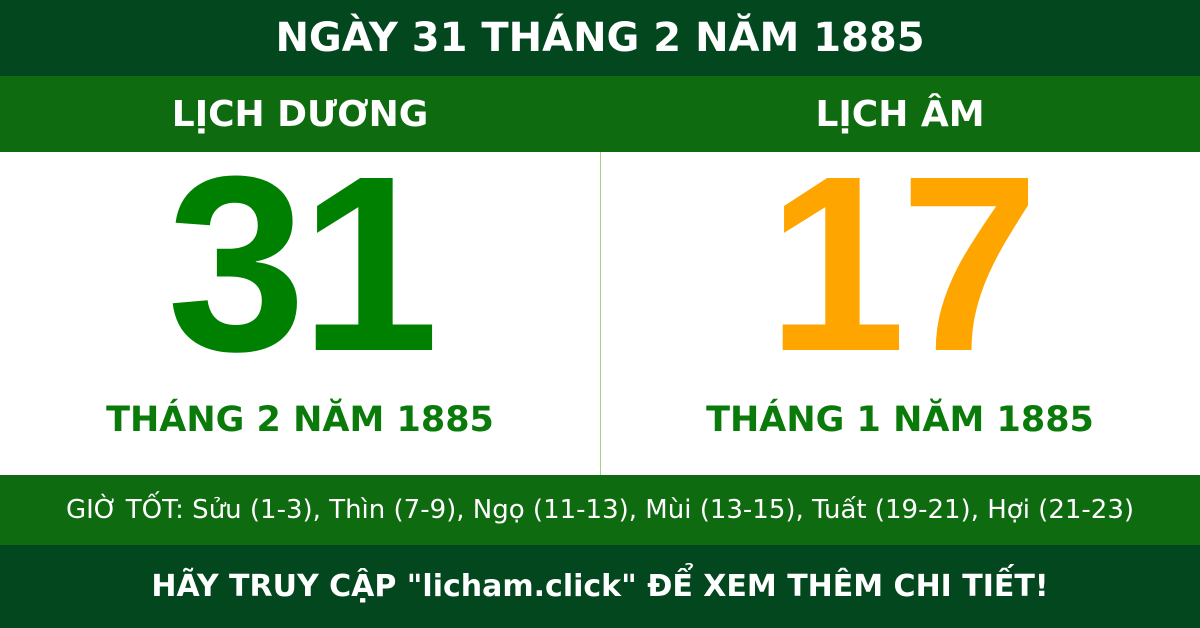  I want to click on divider, so click(600, 313).